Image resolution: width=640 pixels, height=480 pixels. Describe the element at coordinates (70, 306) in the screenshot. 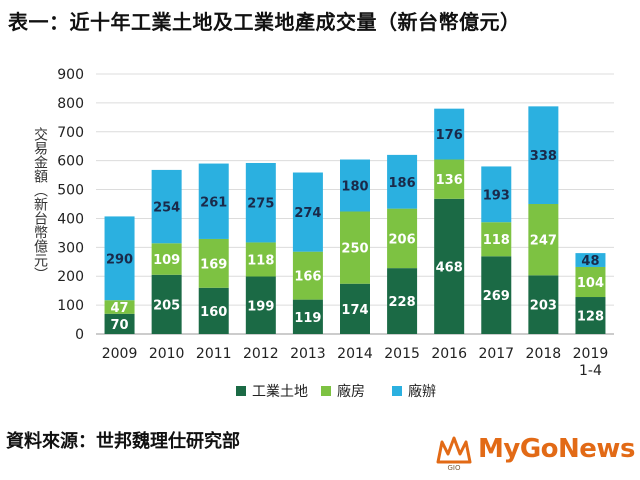

I see `y-tick-label: 100` at that location.